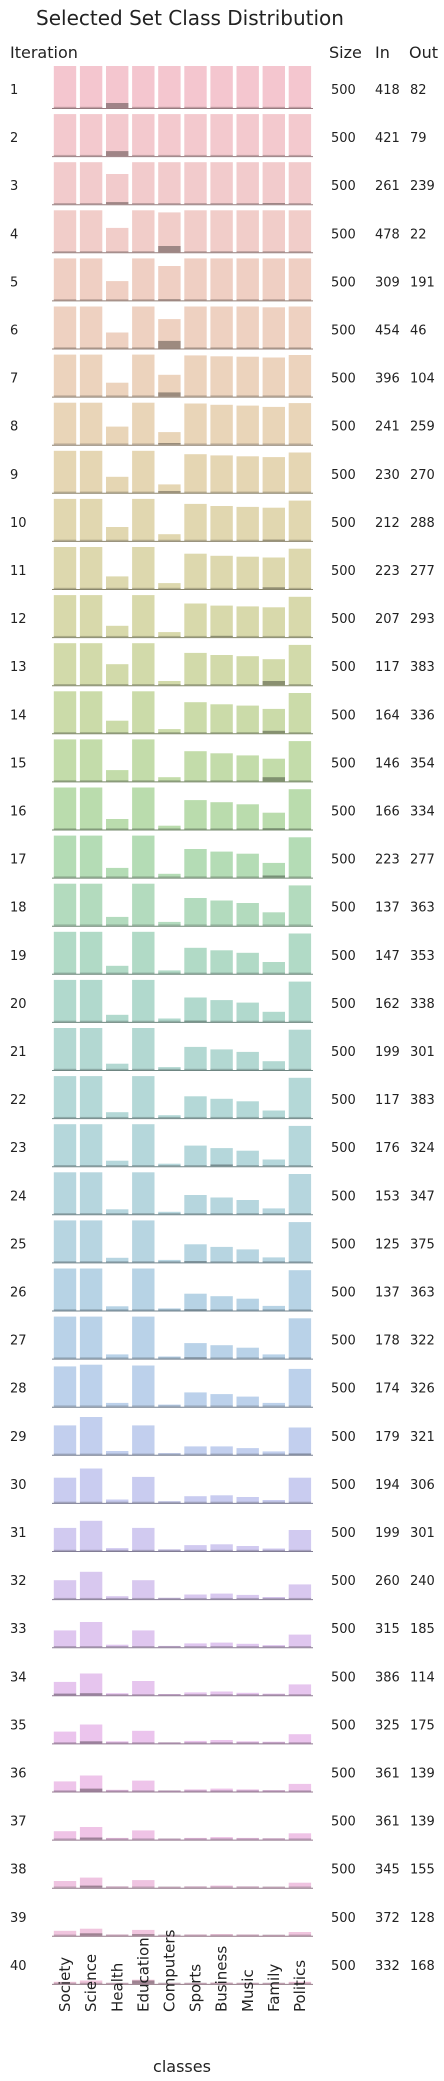  I want to click on iteration-label: 22, so click(18, 1100).